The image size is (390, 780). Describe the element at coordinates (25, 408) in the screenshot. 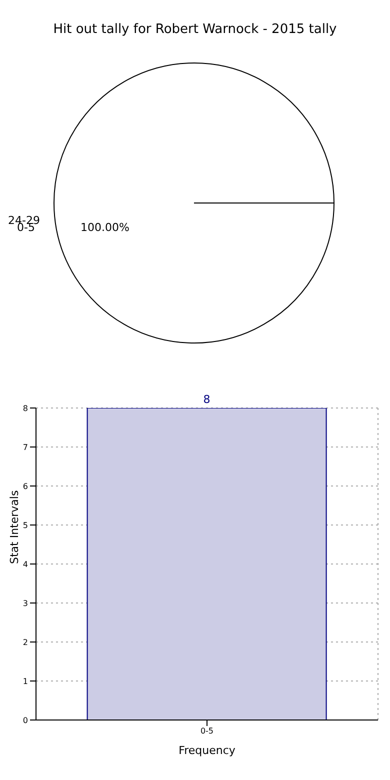

I see `y-tick-label: 8` at that location.